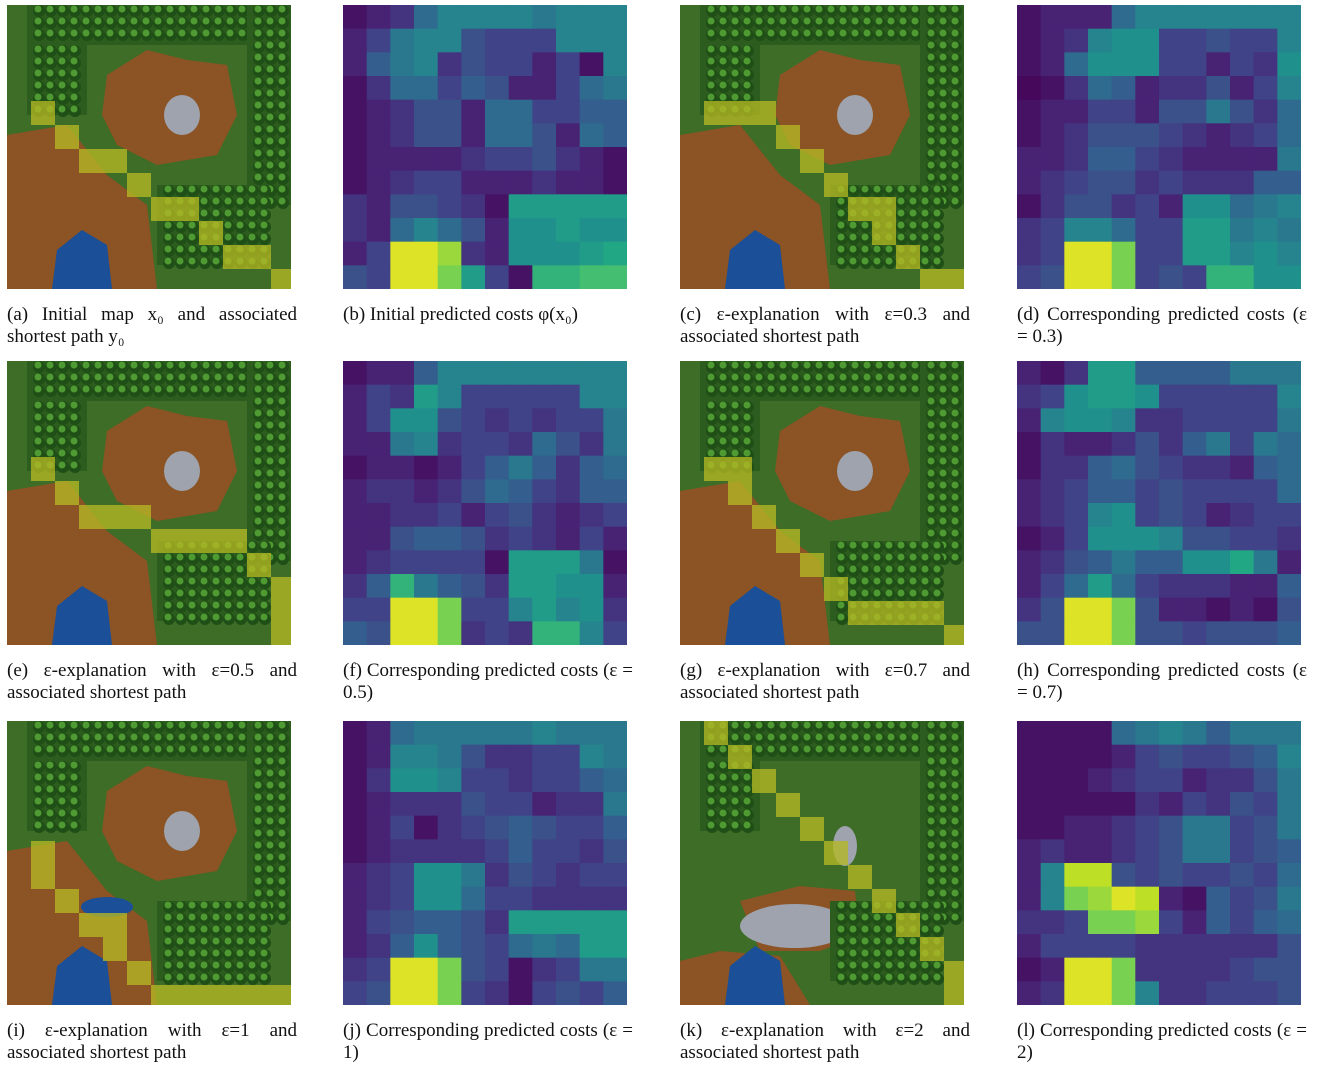 This screenshot has width=1317, height=1076. I want to click on shortest-path, so click(834, 863).